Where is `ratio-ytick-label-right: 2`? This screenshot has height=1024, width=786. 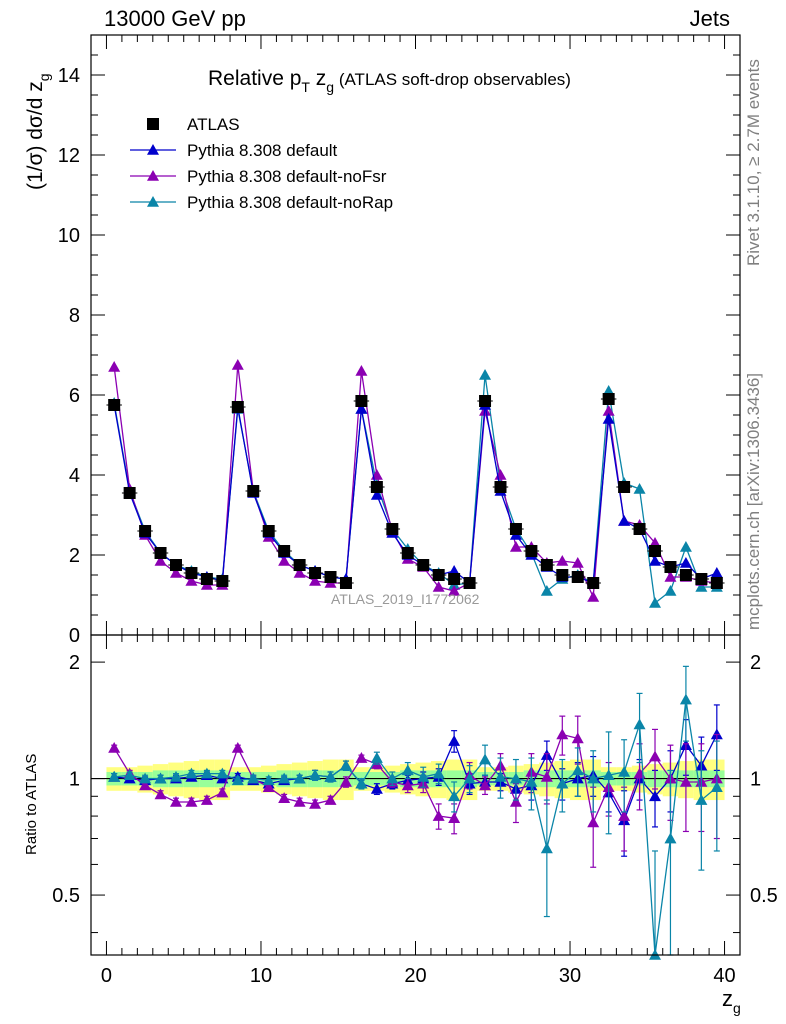
ratio-ytick-label-right: 2 is located at coordinates (755, 663).